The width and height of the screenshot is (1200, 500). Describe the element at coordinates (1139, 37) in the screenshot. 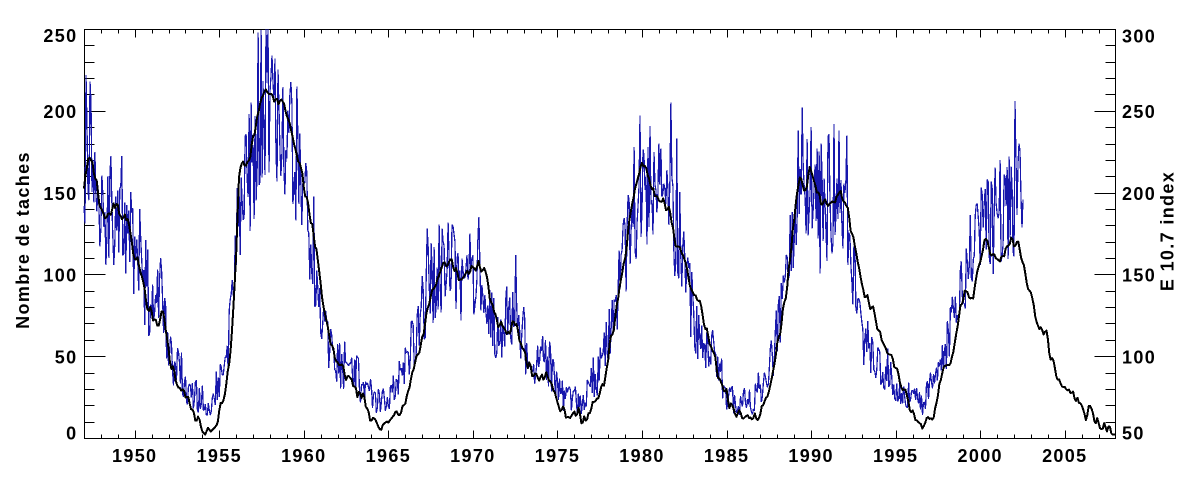

I see `svg-text: 300` at that location.